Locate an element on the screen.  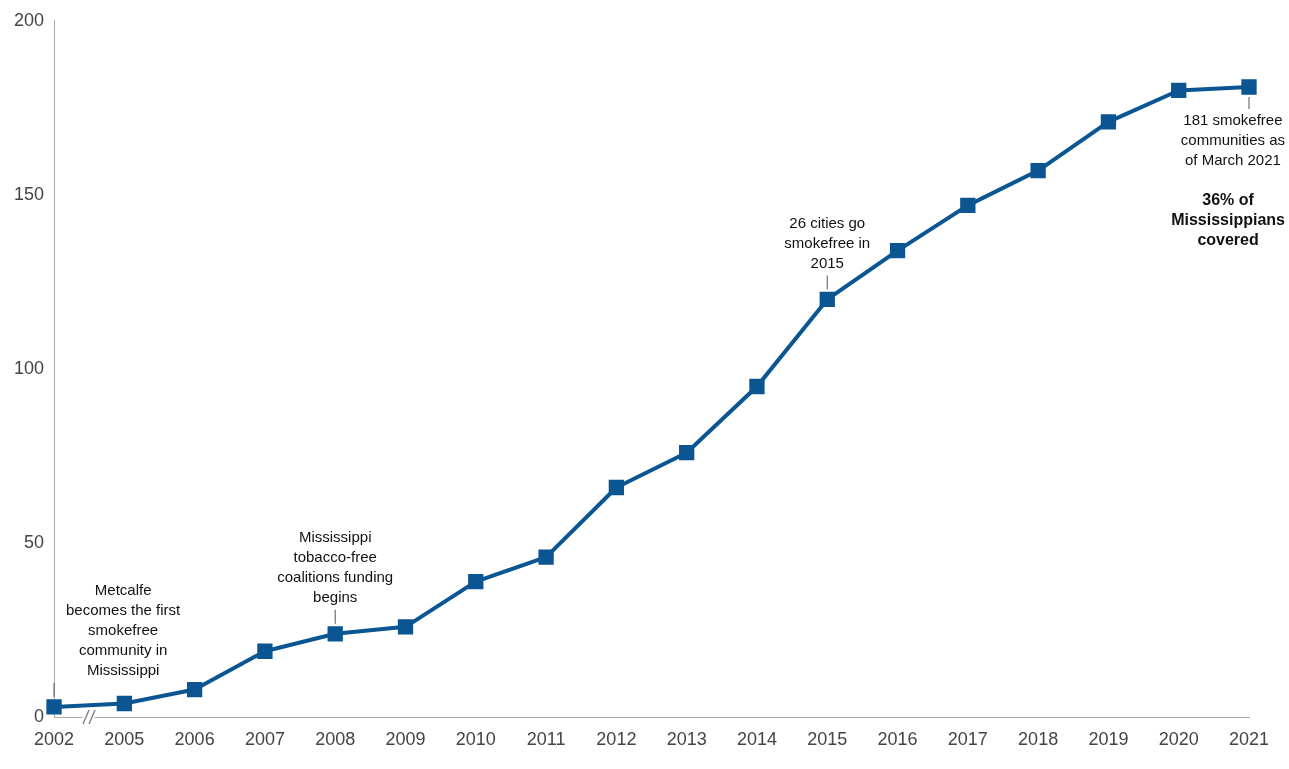
annotation: Mississippi tobacco-free coalitions funding begins is located at coordinates (335, 566).